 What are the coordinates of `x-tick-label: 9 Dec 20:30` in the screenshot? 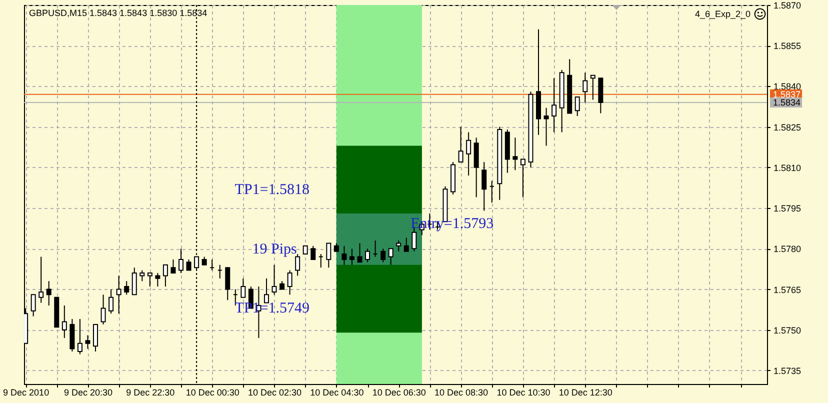 It's located at (88, 393).